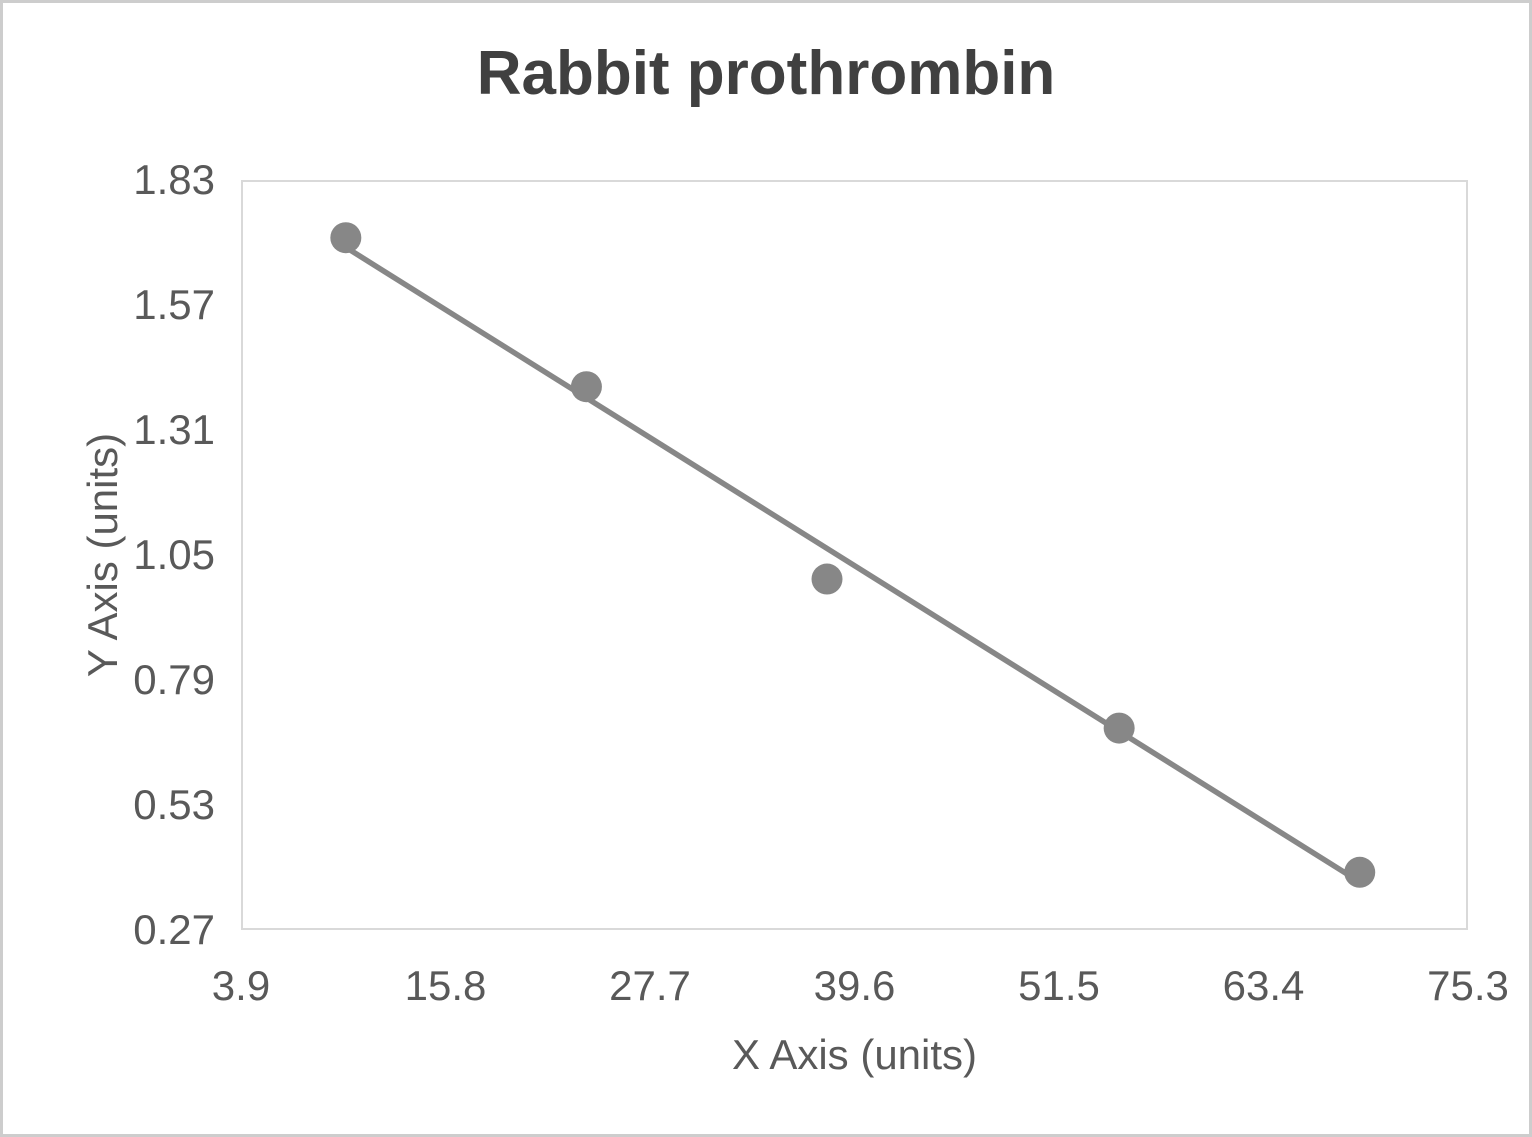  Describe the element at coordinates (174, 554) in the screenshot. I see `y-tick-label: 1.05` at that location.